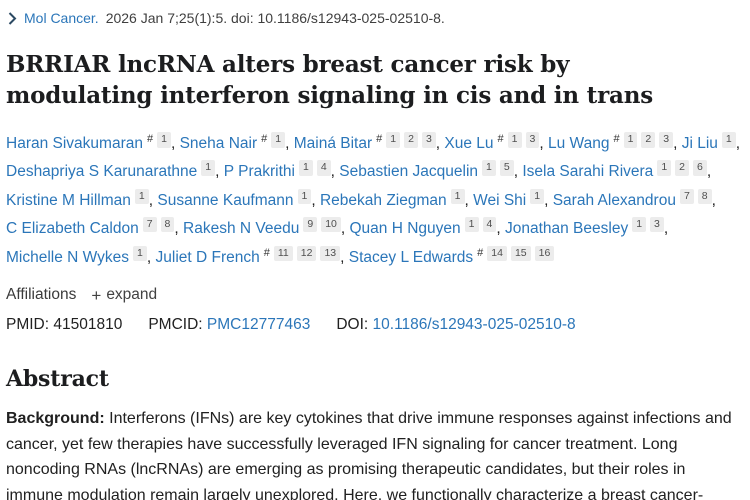  I want to click on affiliation-number-badge: 13, so click(330, 253).